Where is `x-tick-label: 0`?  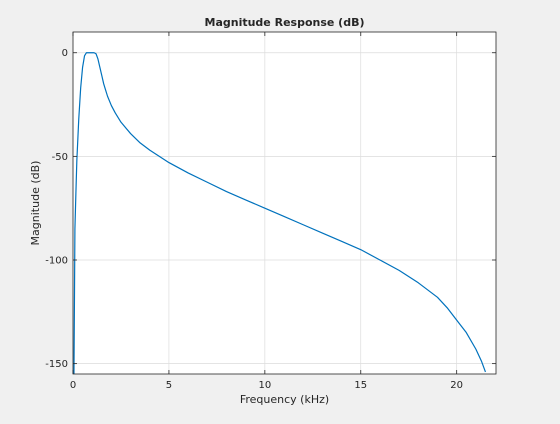
x-tick-label: 0 is located at coordinates (73, 385).